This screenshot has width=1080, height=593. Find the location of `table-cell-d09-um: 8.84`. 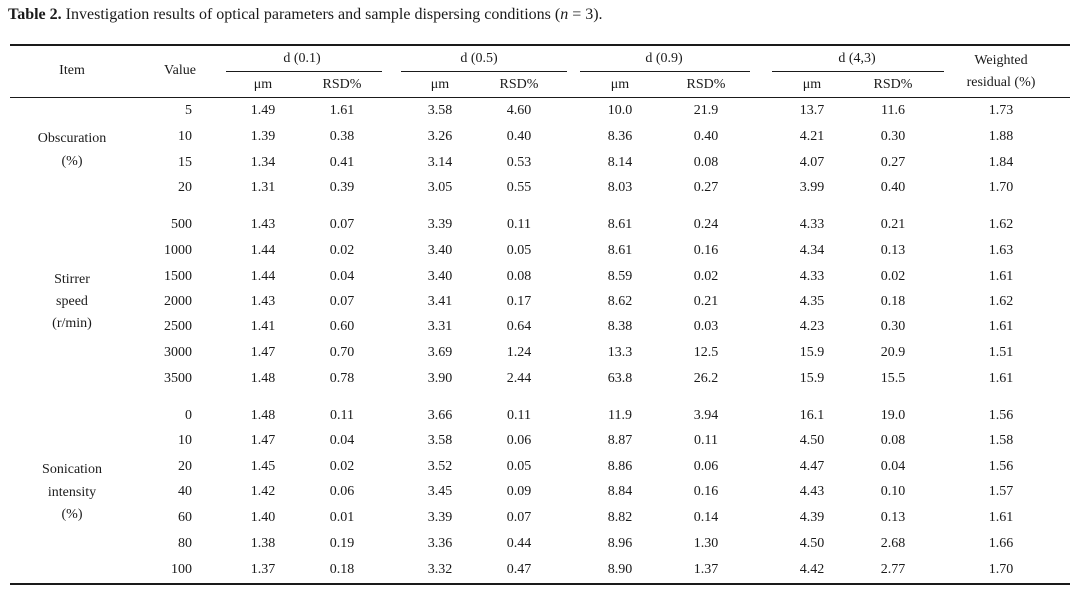

table-cell-d09-um: 8.84 is located at coordinates (620, 491).